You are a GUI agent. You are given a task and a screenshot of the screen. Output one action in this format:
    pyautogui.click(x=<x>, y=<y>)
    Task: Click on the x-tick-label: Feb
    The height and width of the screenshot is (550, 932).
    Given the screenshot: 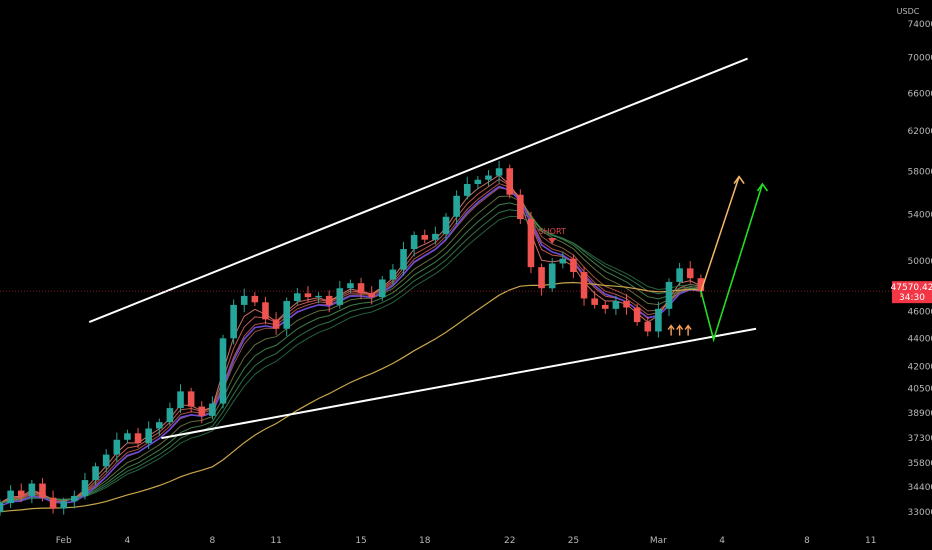 What is the action you would take?
    pyautogui.click(x=64, y=541)
    